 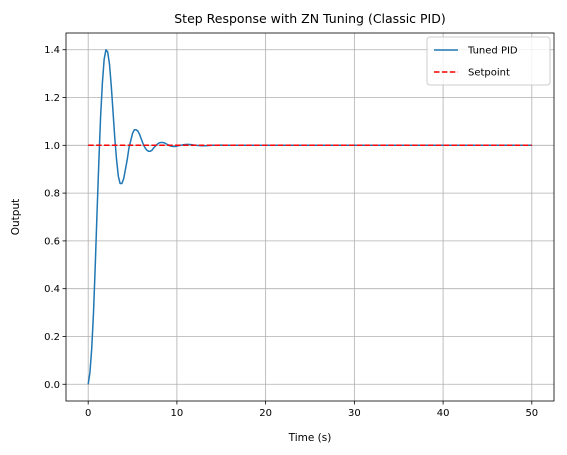 I want to click on x-tick-label: 0, so click(x=88, y=413).